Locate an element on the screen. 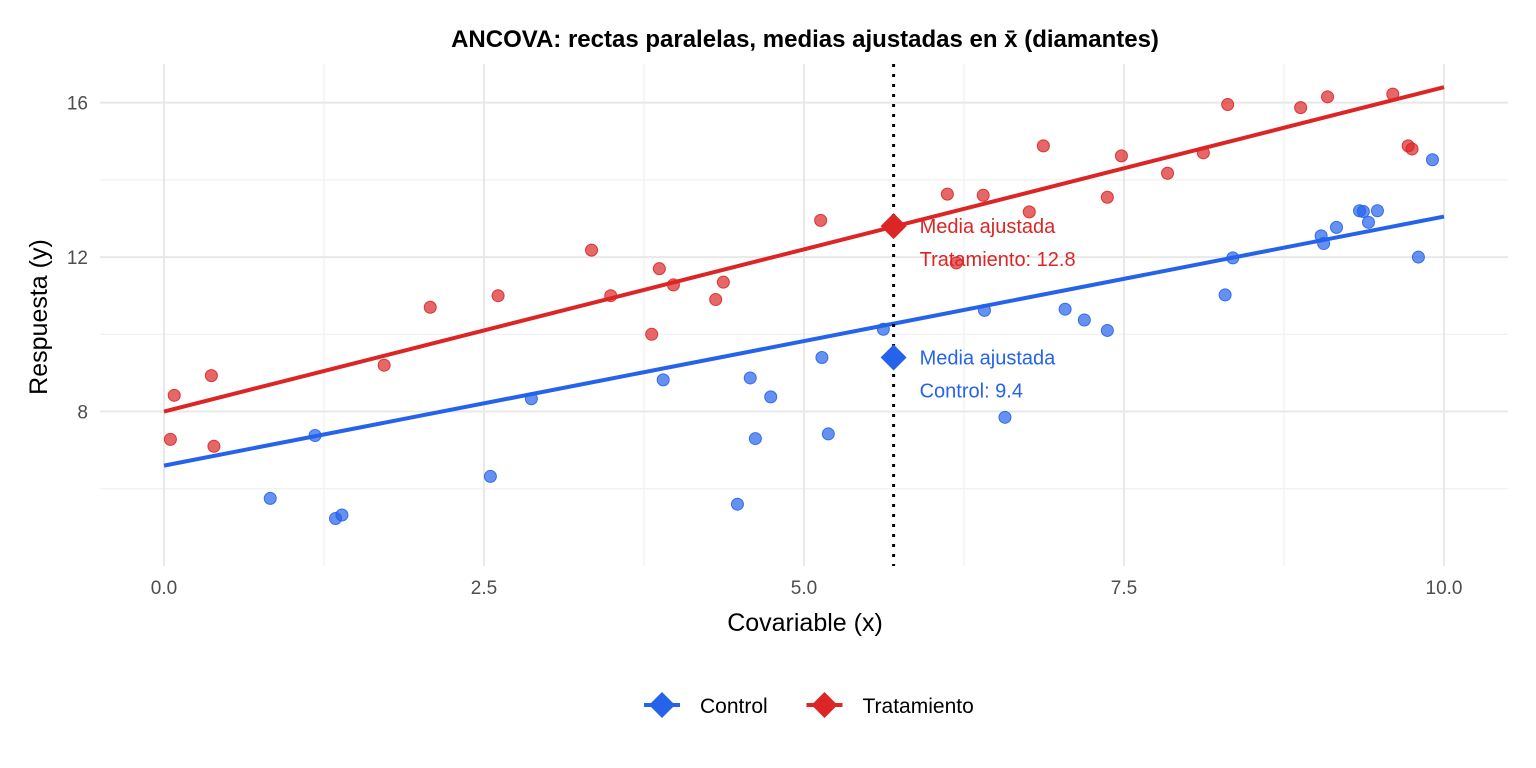  y-tick-label: 16 is located at coordinates (77, 104).